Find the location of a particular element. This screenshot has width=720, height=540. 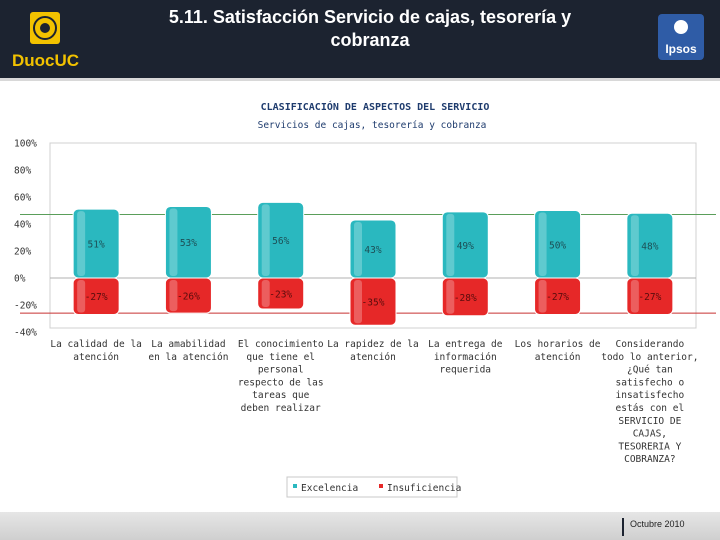

y-tick-label: 40% is located at coordinates (22, 225).